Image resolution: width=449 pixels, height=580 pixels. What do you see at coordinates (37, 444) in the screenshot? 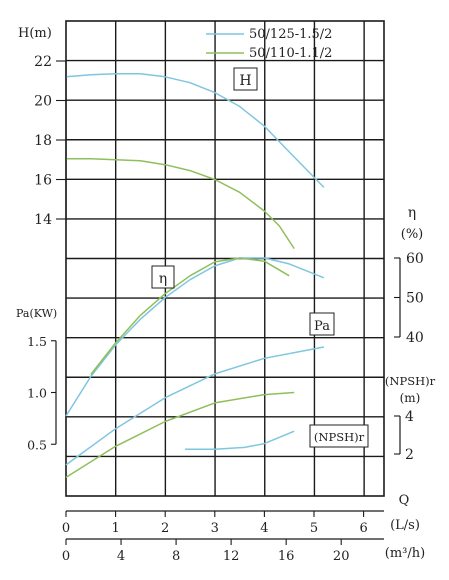
I see `pa-axis-tick-label: 0.5` at bounding box center [37, 444].